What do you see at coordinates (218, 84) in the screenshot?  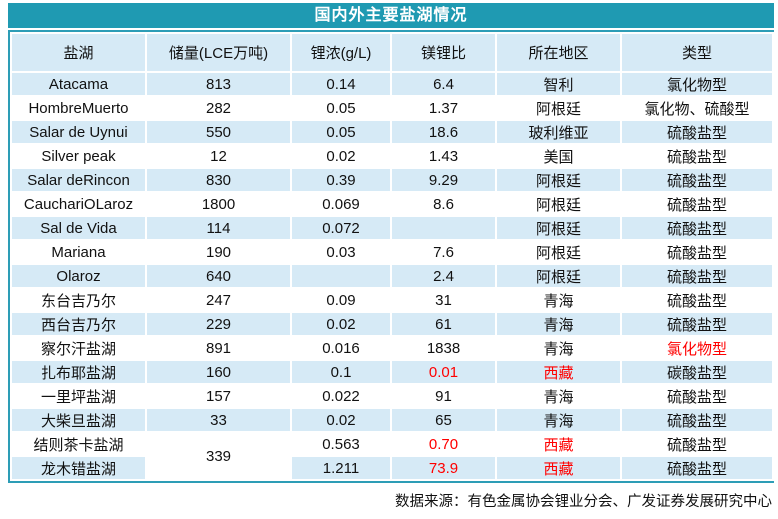 I see `cell-reserve: 813` at bounding box center [218, 84].